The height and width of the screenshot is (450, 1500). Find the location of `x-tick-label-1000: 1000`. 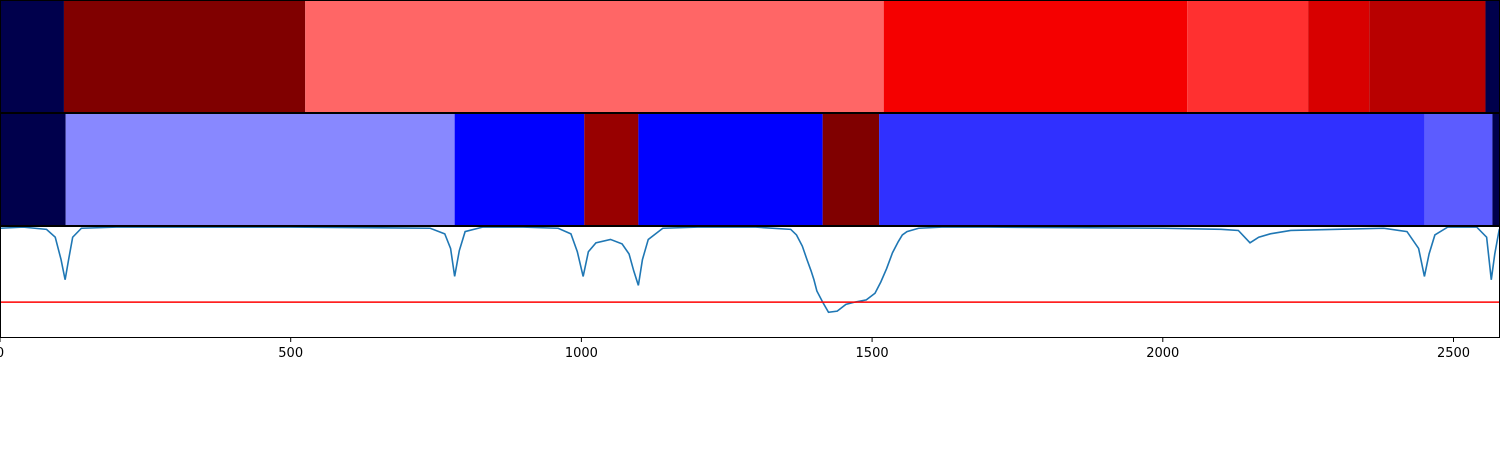

x-tick-label-1000: 1000 is located at coordinates (581, 353).